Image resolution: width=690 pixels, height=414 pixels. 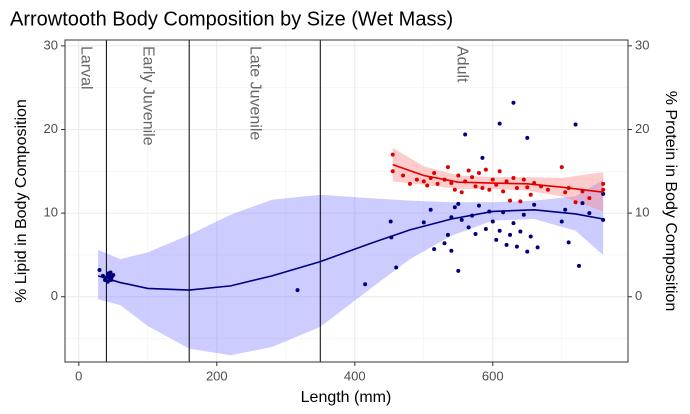 What do you see at coordinates (642, 212) in the screenshot?
I see `y2-tick-label: 10` at bounding box center [642, 212].